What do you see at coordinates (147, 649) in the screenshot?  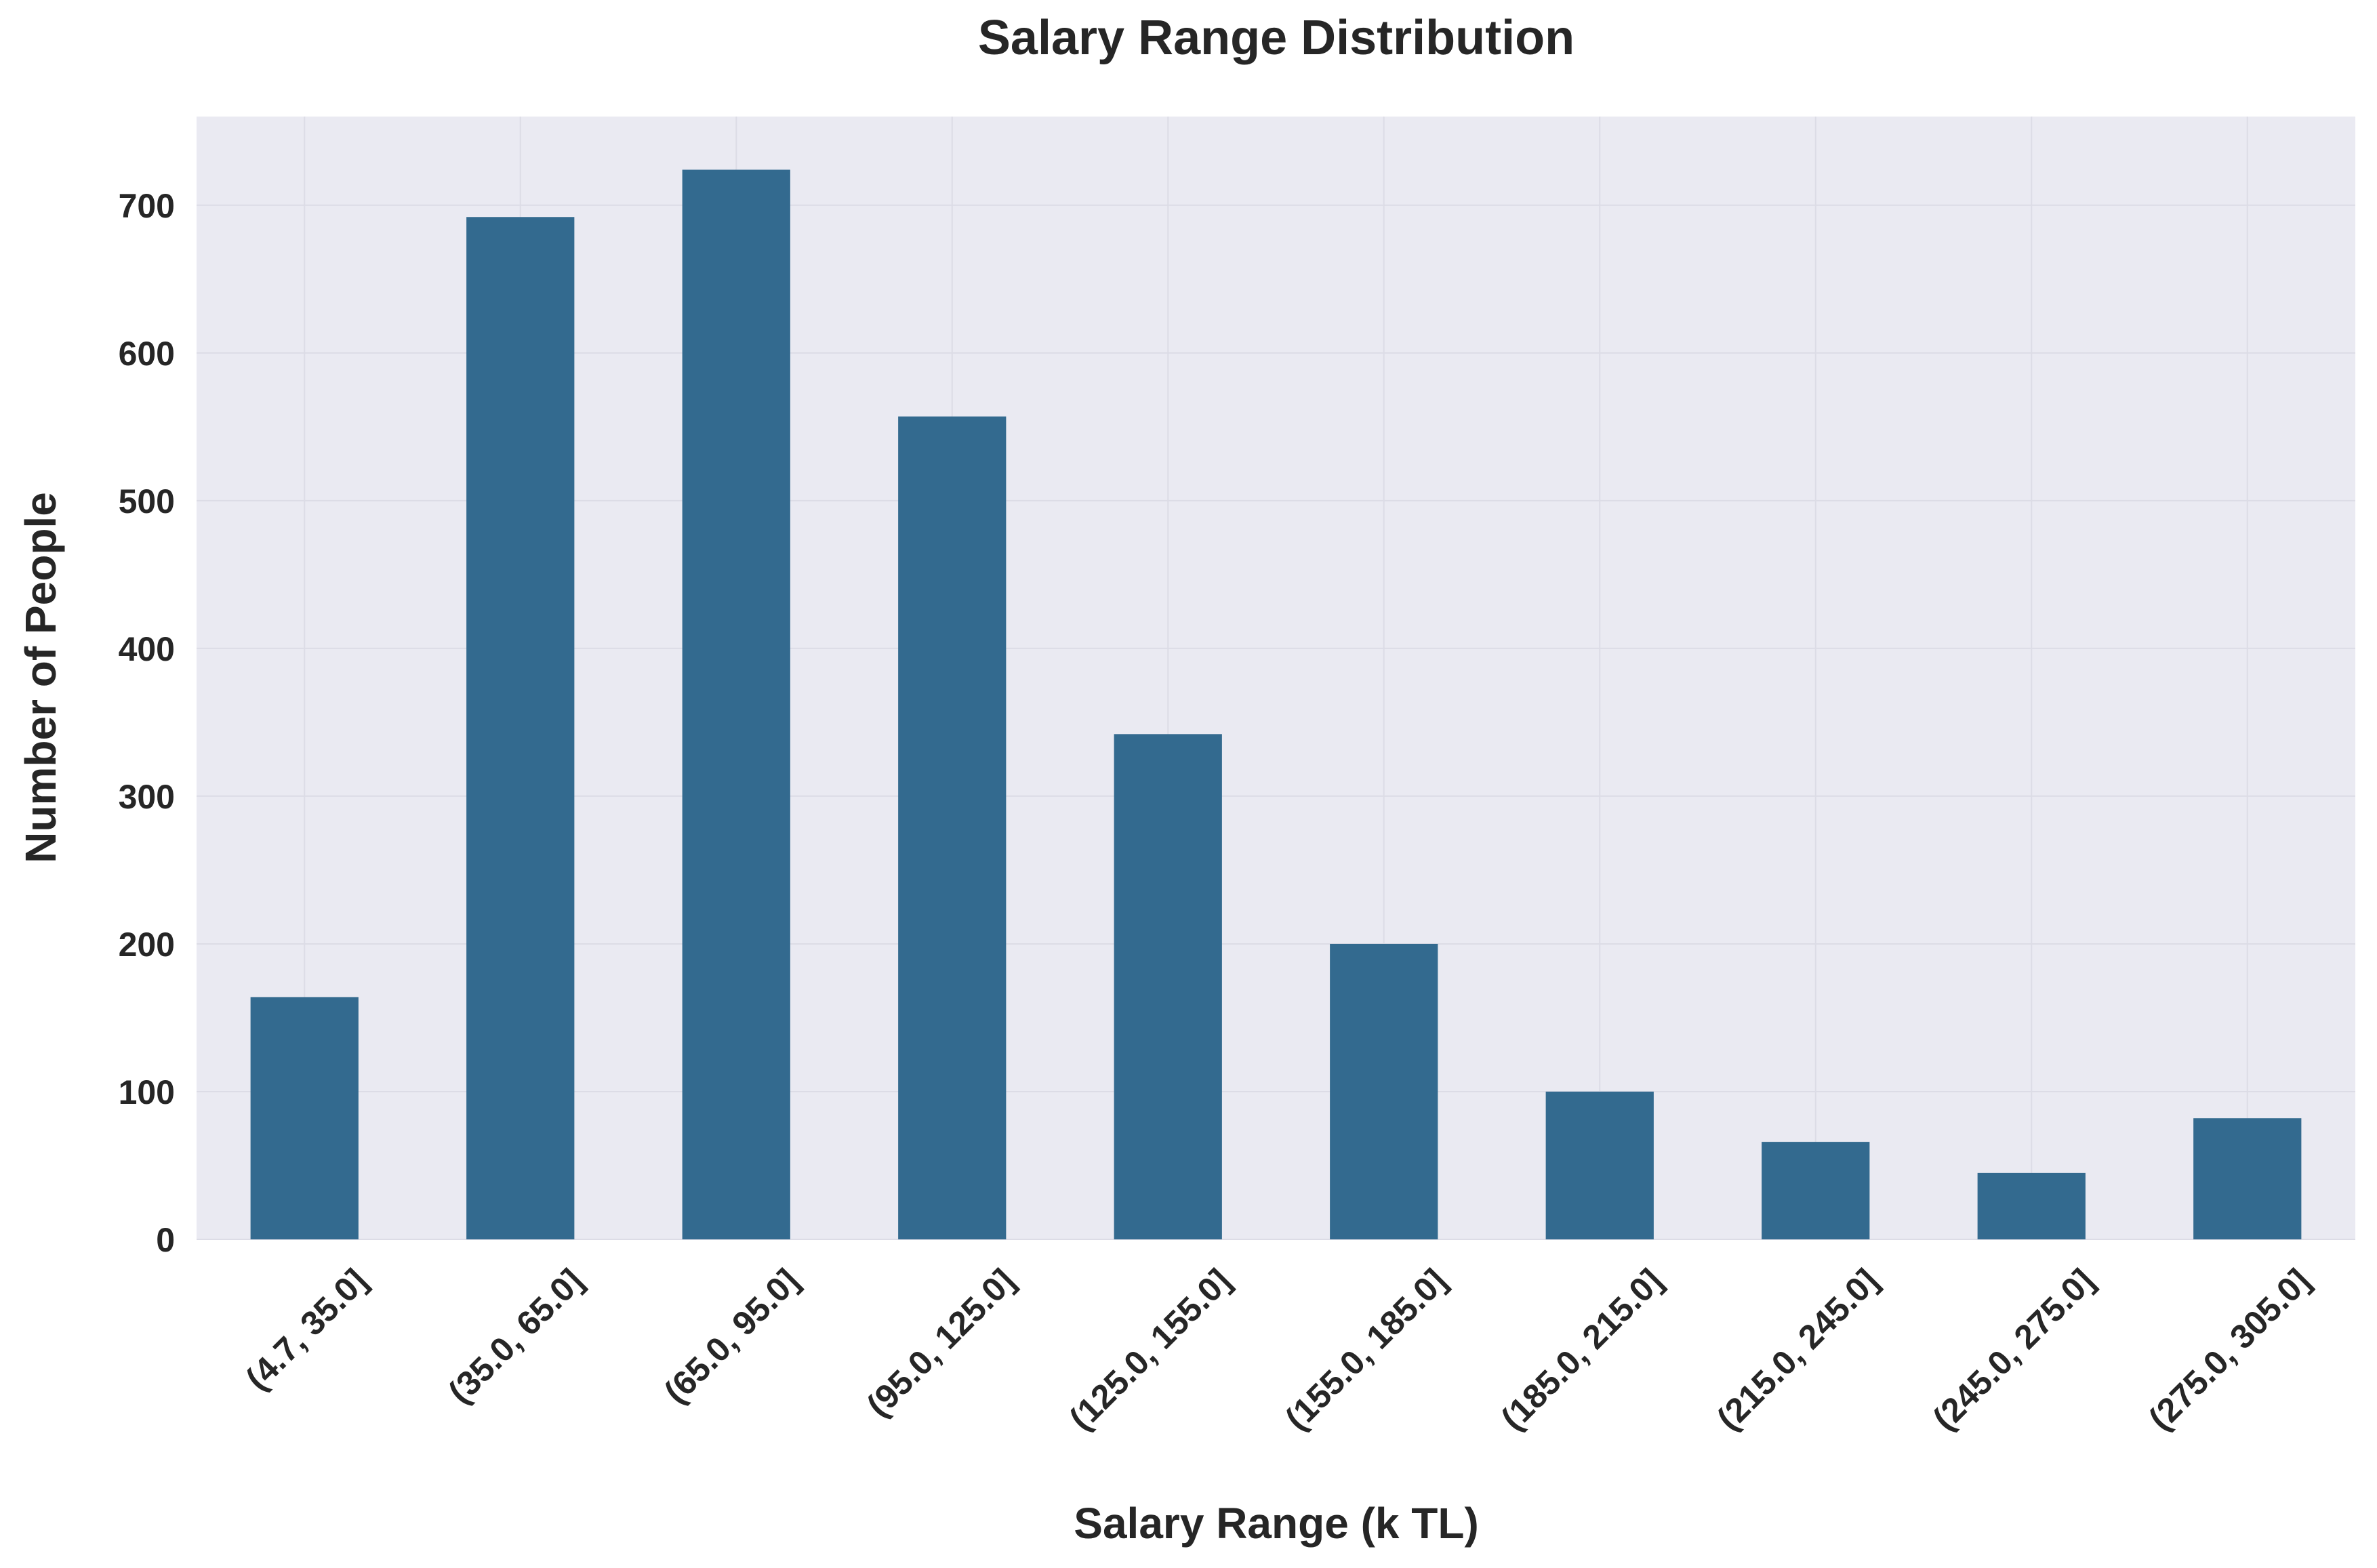 I see `y-tick-label: 400` at bounding box center [147, 649].